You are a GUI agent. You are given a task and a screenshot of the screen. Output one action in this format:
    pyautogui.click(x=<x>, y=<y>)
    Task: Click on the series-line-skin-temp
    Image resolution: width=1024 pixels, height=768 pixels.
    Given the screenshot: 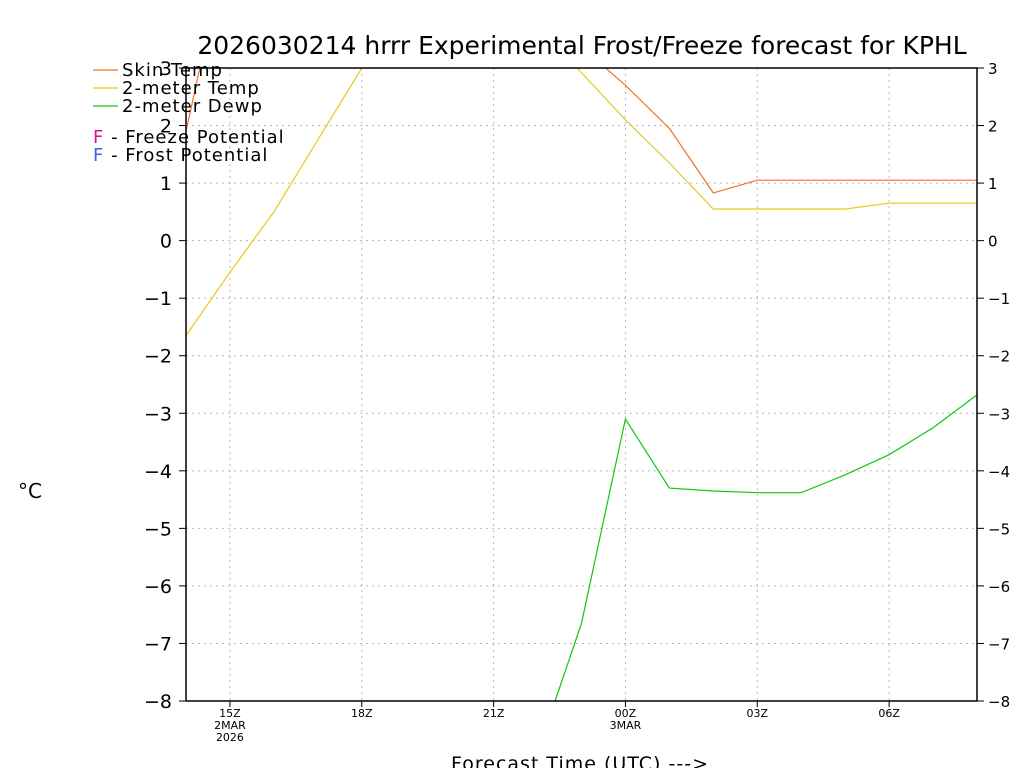 What is the action you would take?
    pyautogui.click(x=581, y=131)
    